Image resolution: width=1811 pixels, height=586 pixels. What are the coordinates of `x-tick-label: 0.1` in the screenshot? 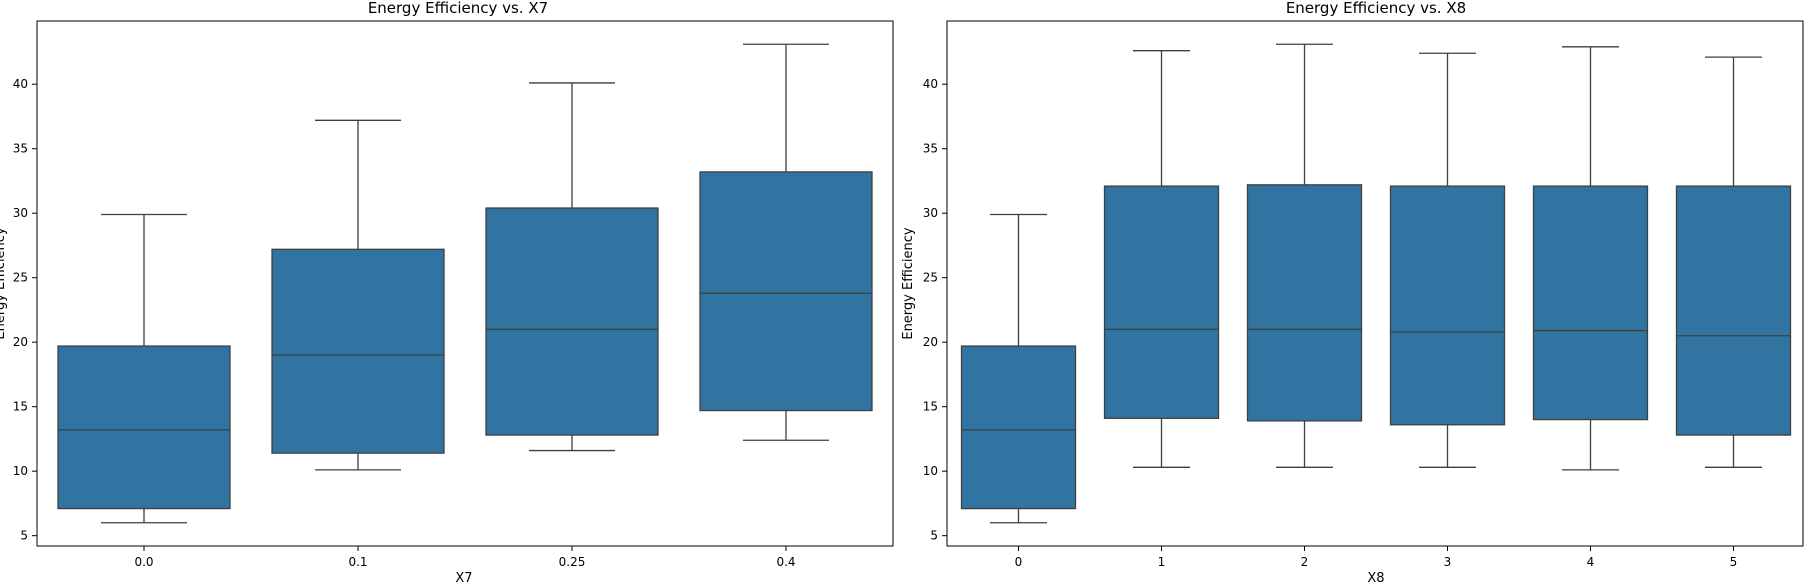 It's located at (357, 562).